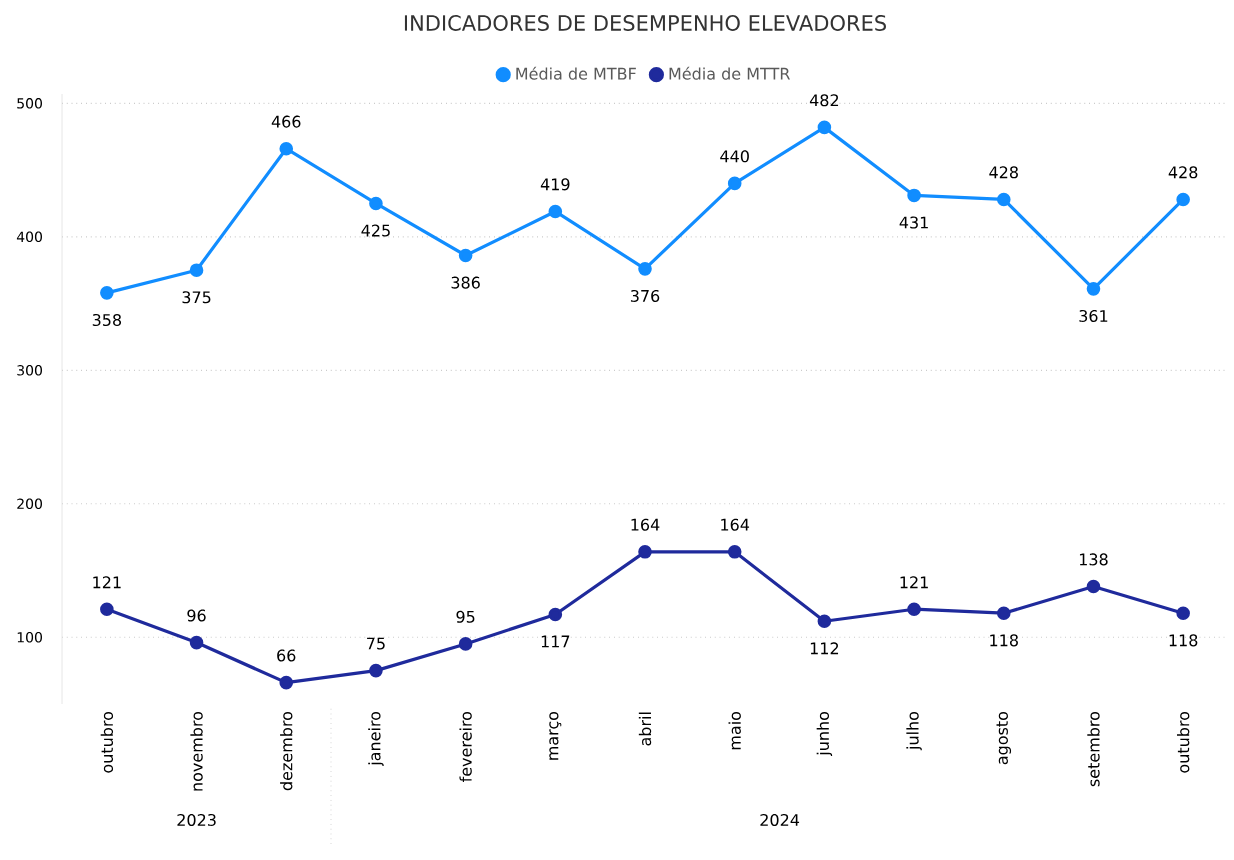  Describe the element at coordinates (196, 297) in the screenshot. I see `data-label: 375` at that location.